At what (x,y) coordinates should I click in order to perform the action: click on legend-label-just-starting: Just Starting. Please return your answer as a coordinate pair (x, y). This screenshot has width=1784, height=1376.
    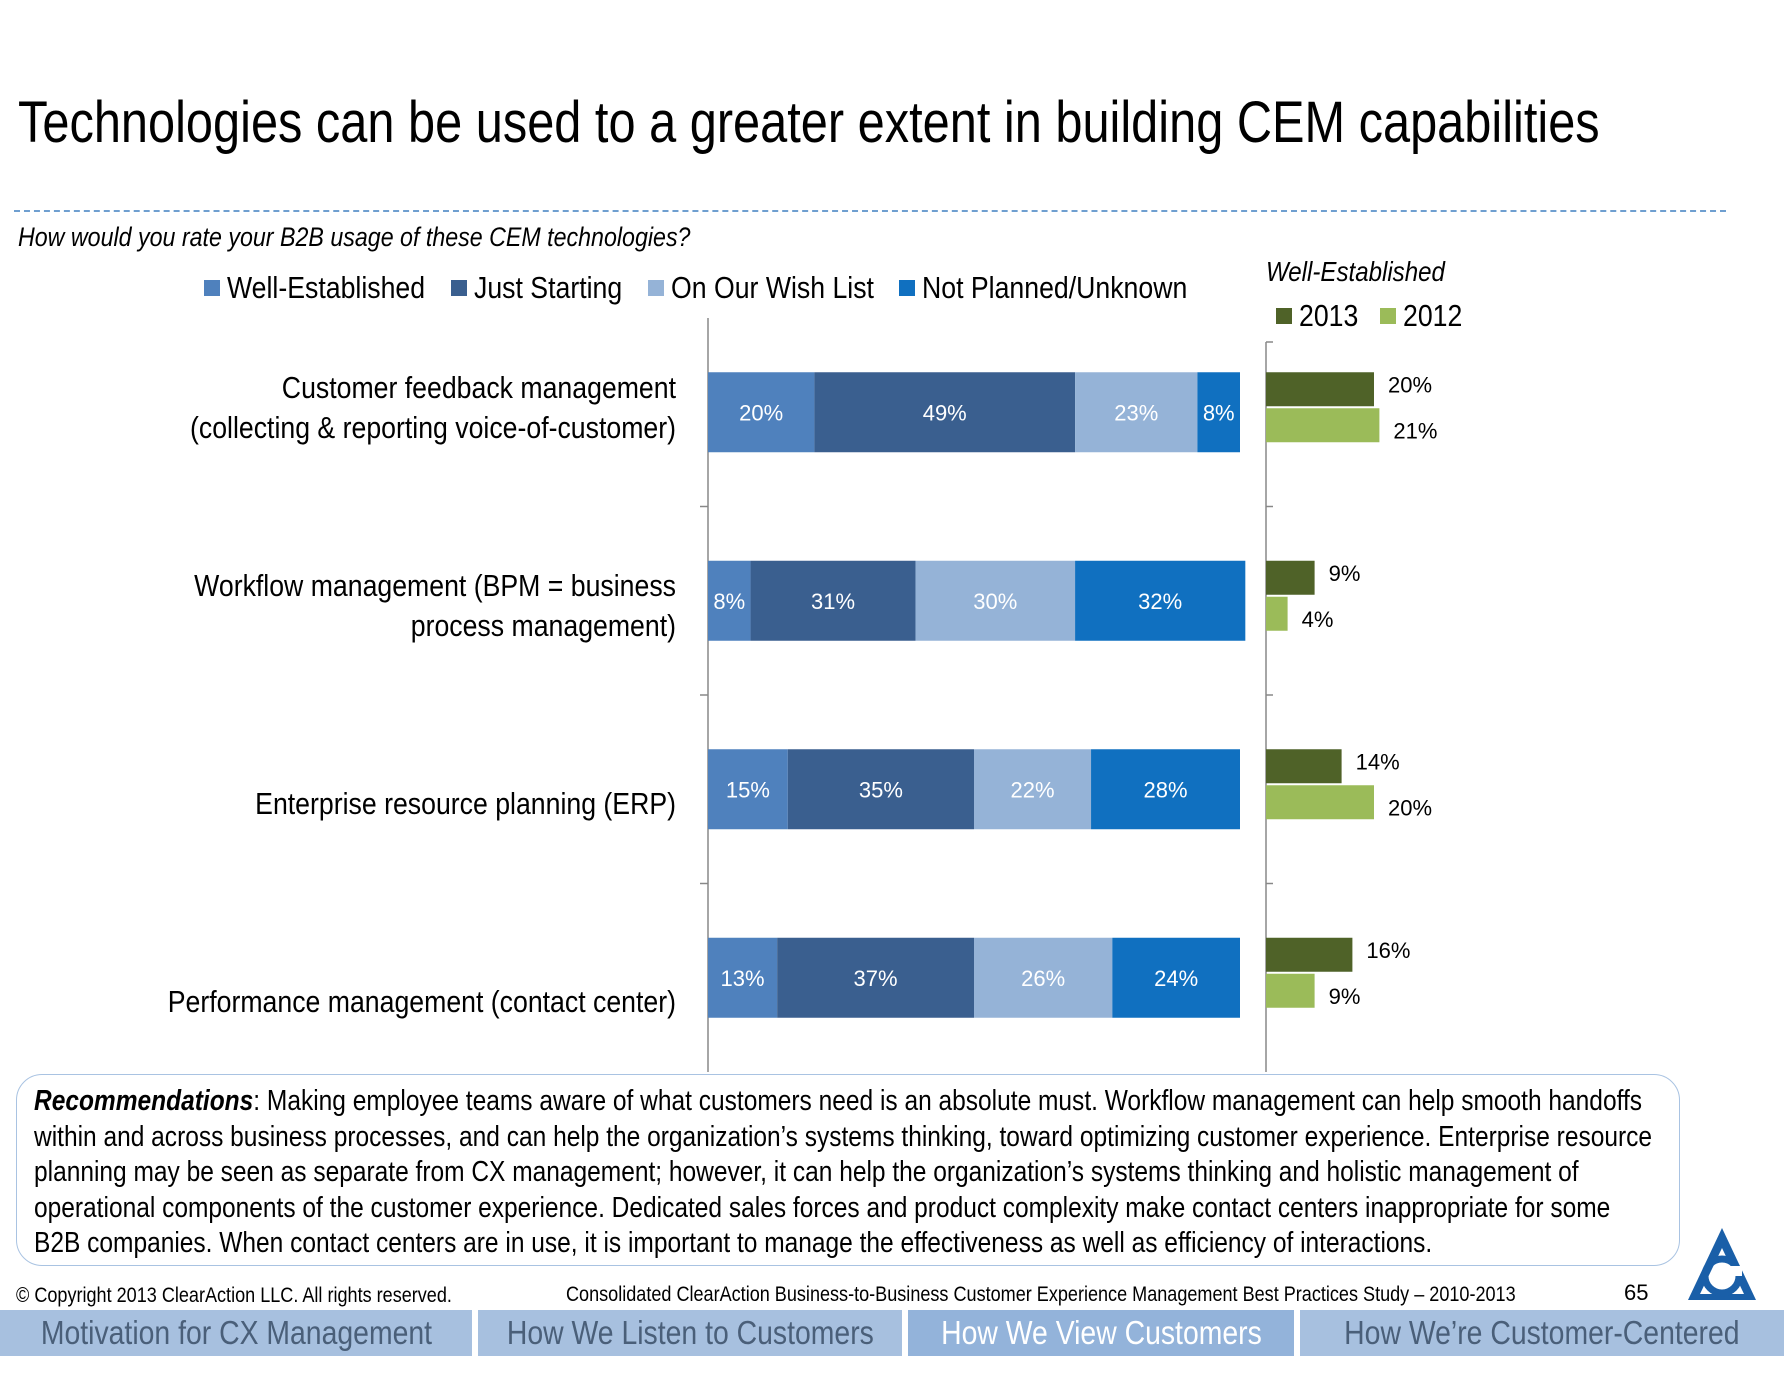
    Looking at the image, I should click on (548, 287).